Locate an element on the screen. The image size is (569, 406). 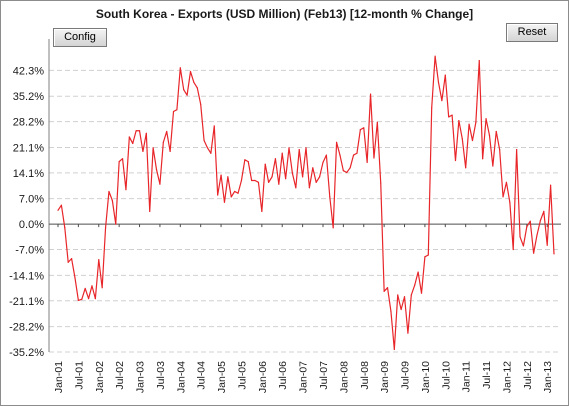
x-tick-label: Jul-06 is located at coordinates (283, 375).